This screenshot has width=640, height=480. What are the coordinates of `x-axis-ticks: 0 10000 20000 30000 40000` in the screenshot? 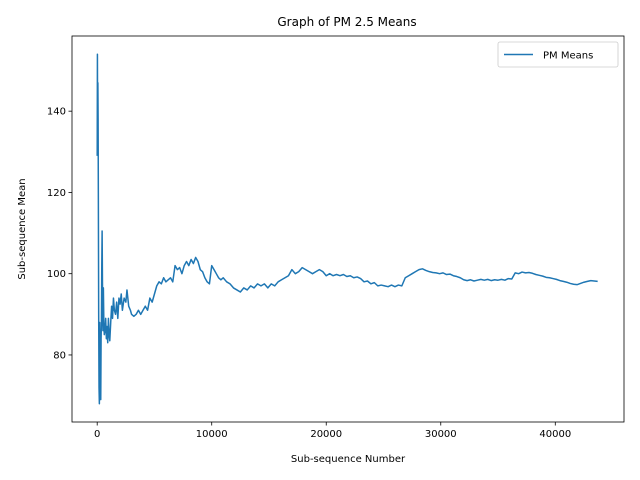 It's located at (332, 431).